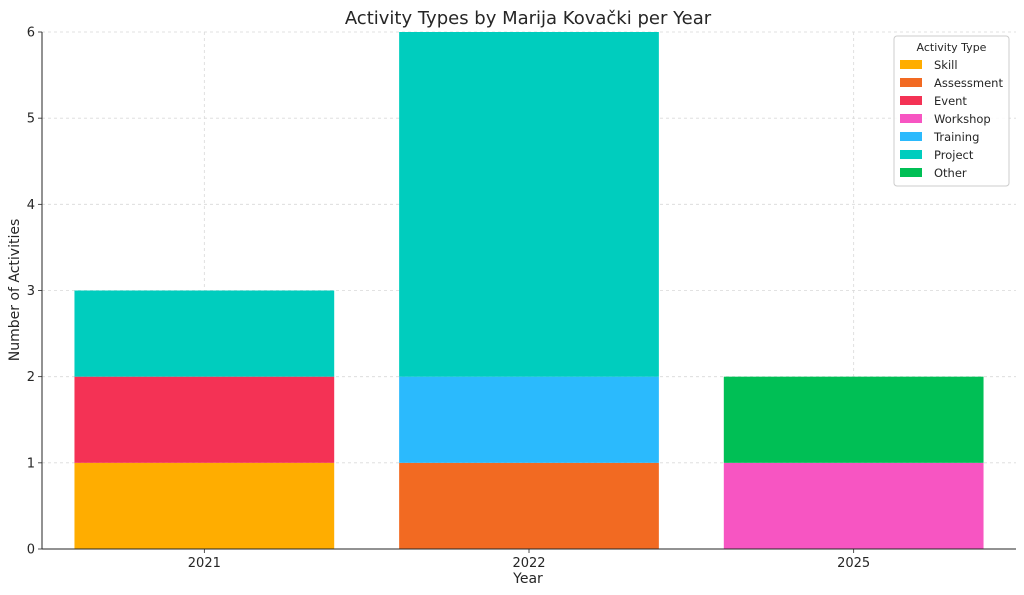 The height and width of the screenshot is (595, 1024). What do you see at coordinates (911, 154) in the screenshot?
I see `legend-swatch-project` at bounding box center [911, 154].